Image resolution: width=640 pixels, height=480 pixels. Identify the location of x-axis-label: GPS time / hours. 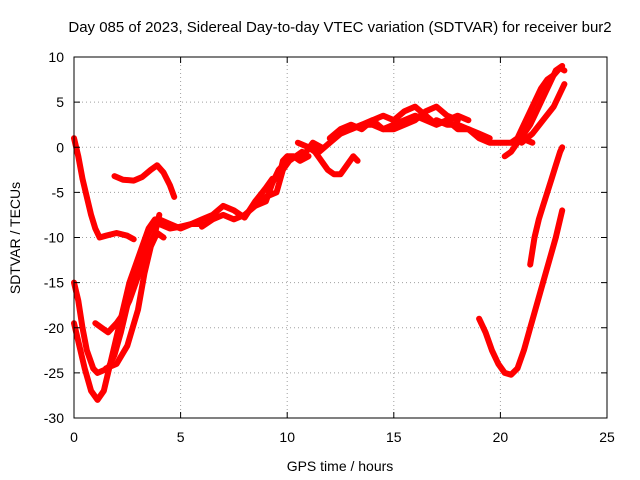
(340, 466).